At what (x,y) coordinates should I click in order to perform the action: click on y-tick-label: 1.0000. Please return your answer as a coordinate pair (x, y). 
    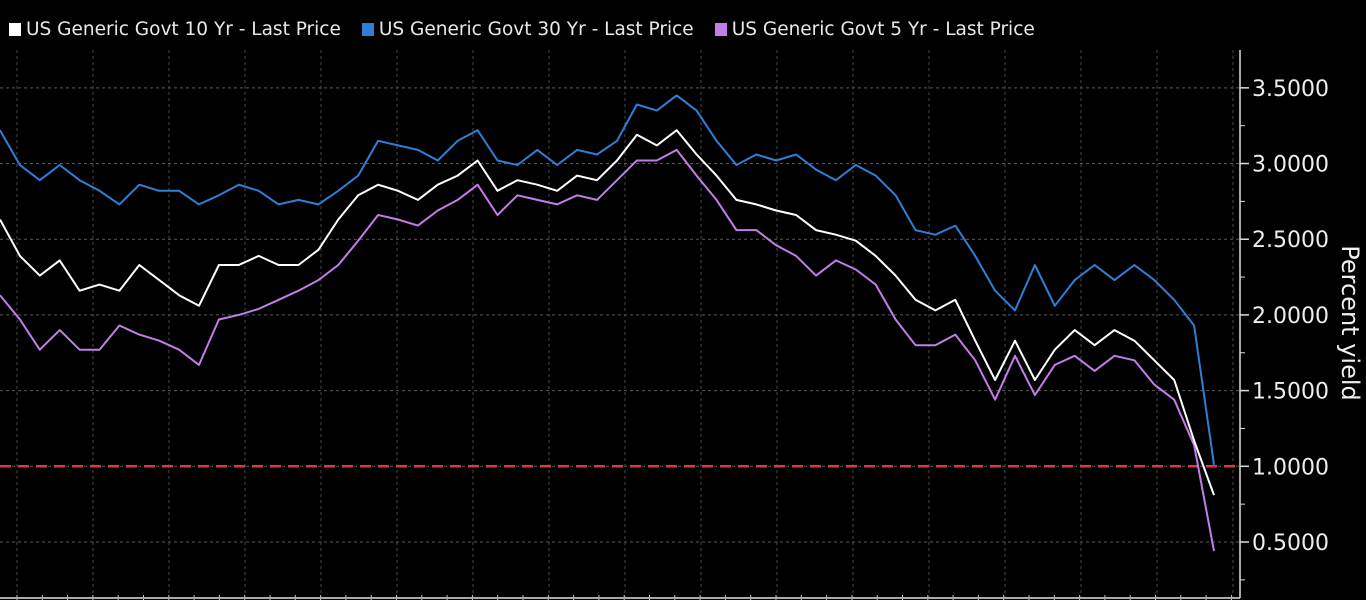
    Looking at the image, I should click on (1290, 467).